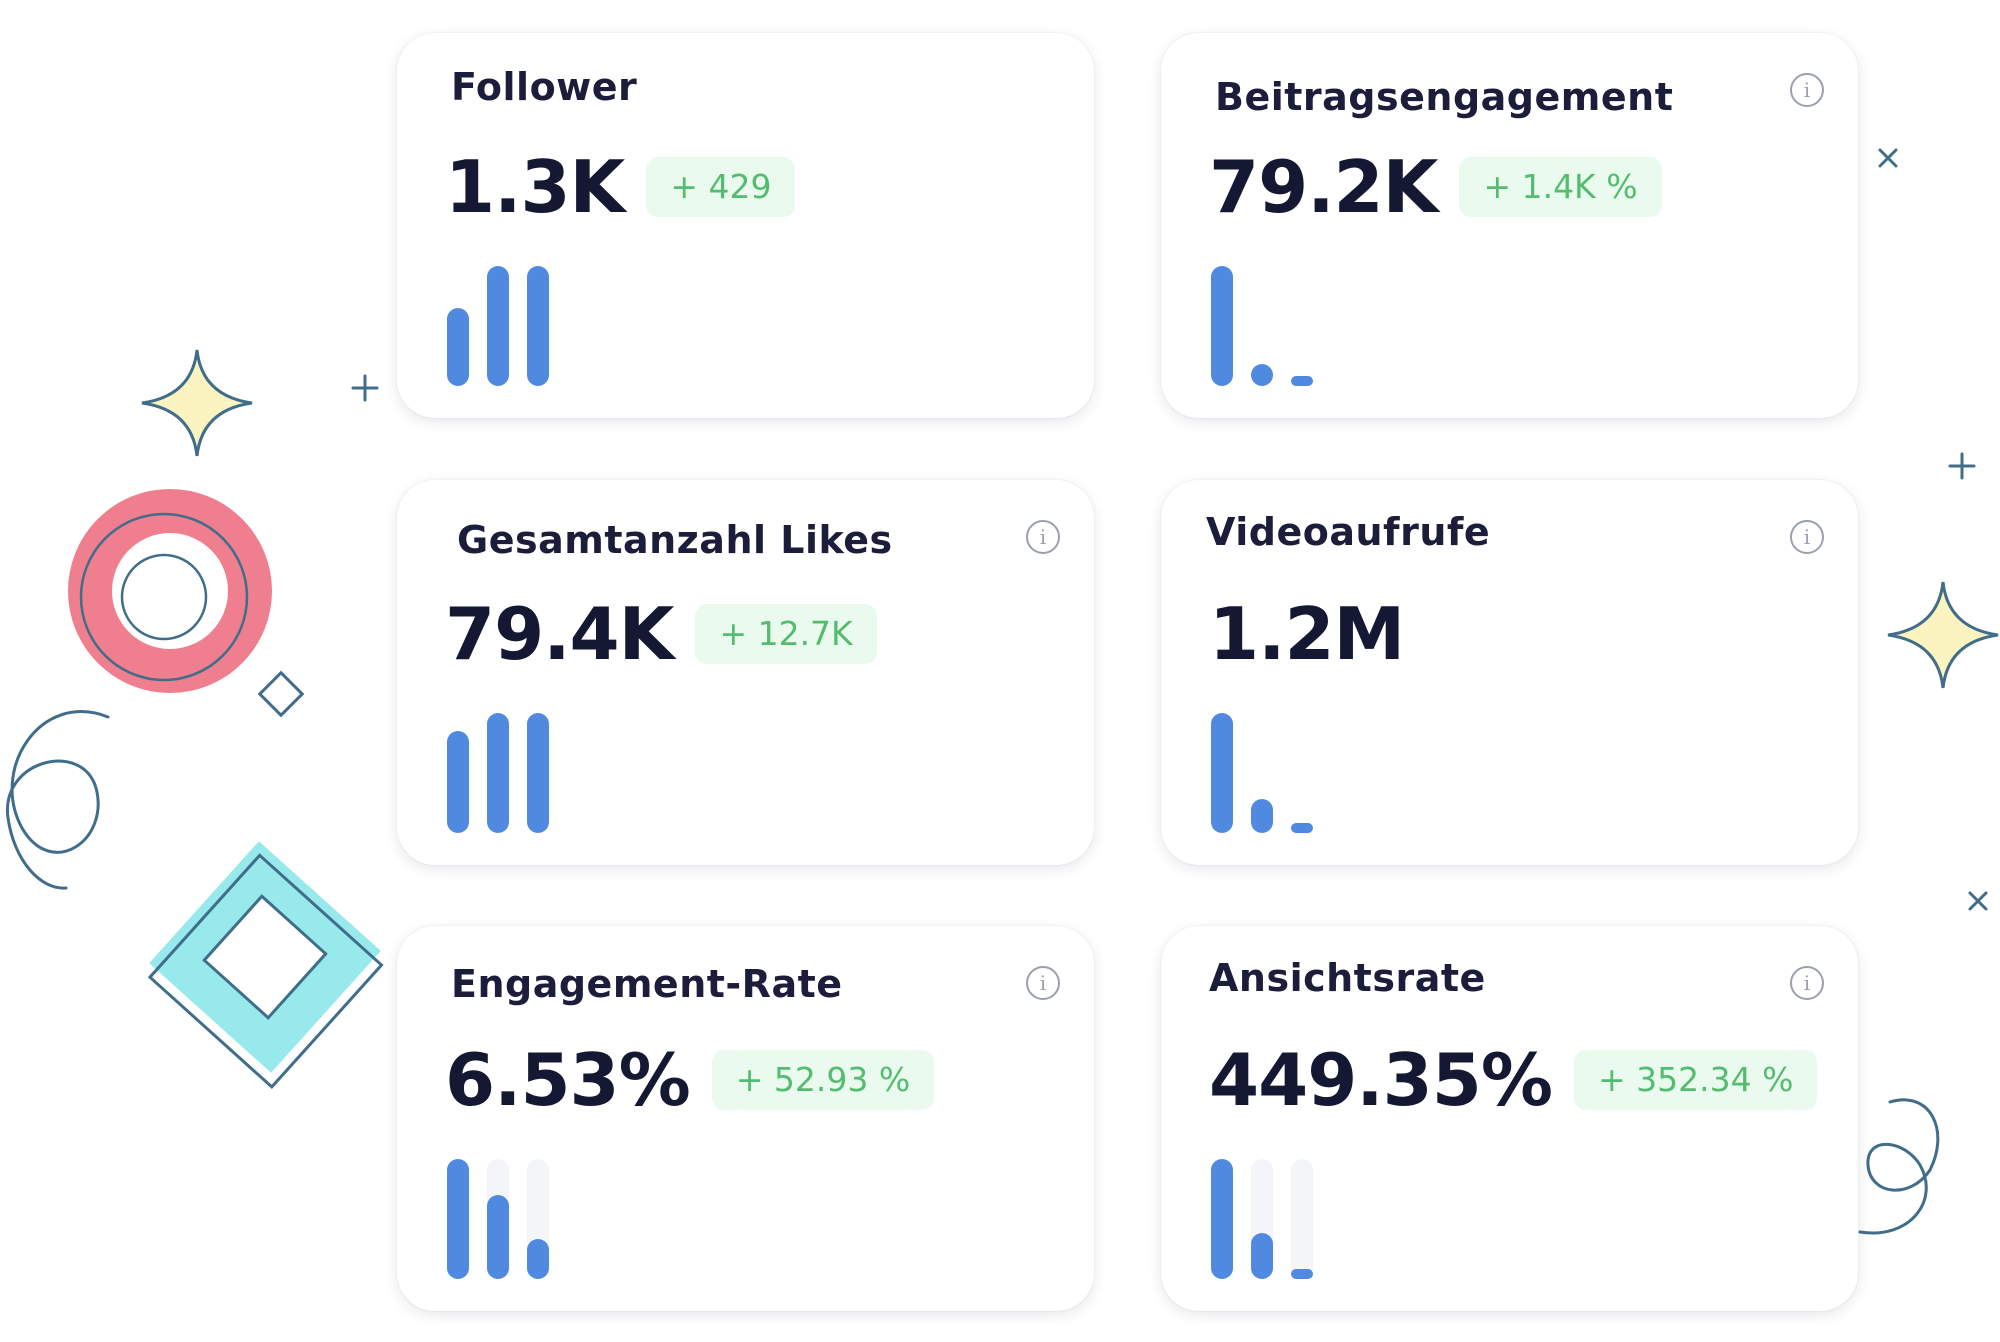 The image size is (2000, 1342). What do you see at coordinates (675, 540) in the screenshot?
I see `card-title: Gesamtanzahl Likes` at bounding box center [675, 540].